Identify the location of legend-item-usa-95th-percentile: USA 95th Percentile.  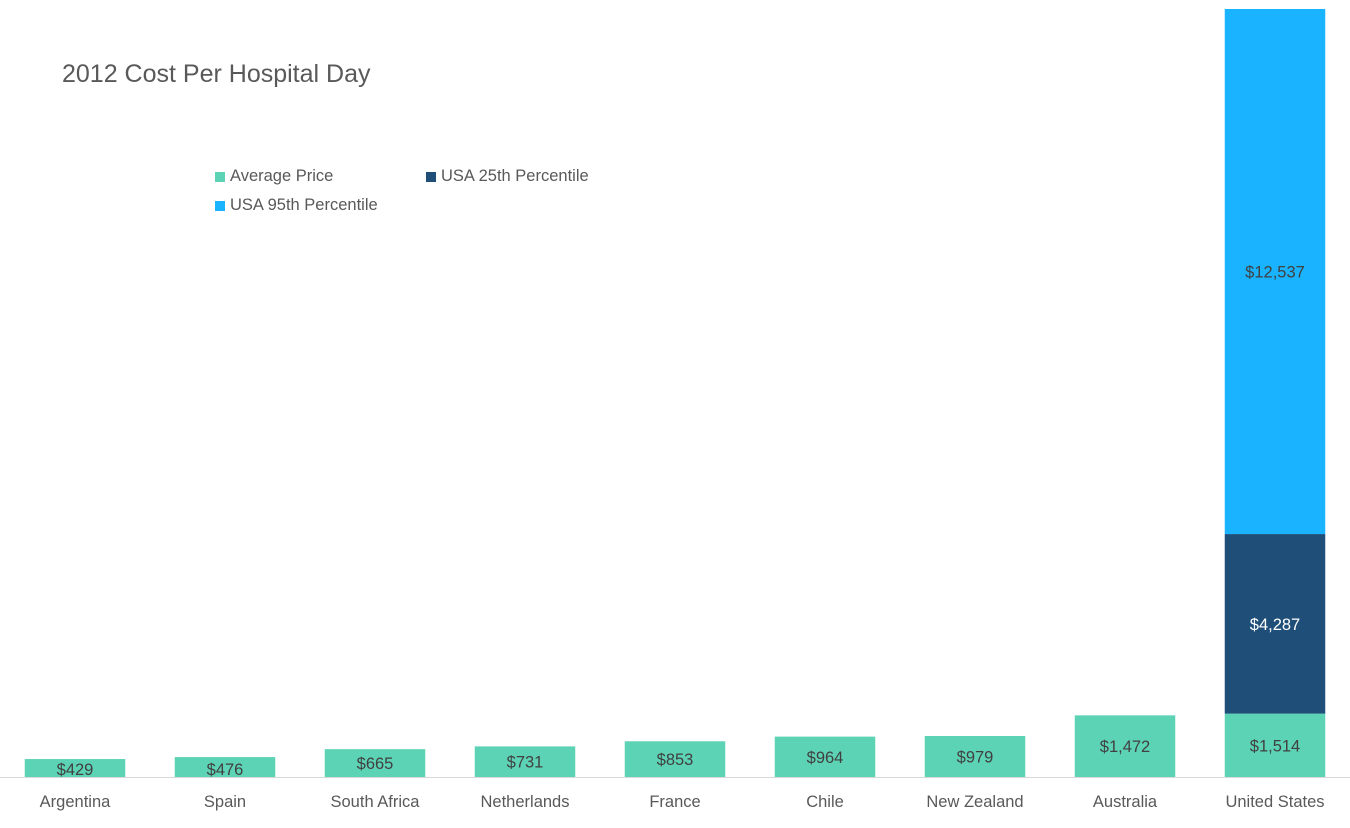
(296, 205).